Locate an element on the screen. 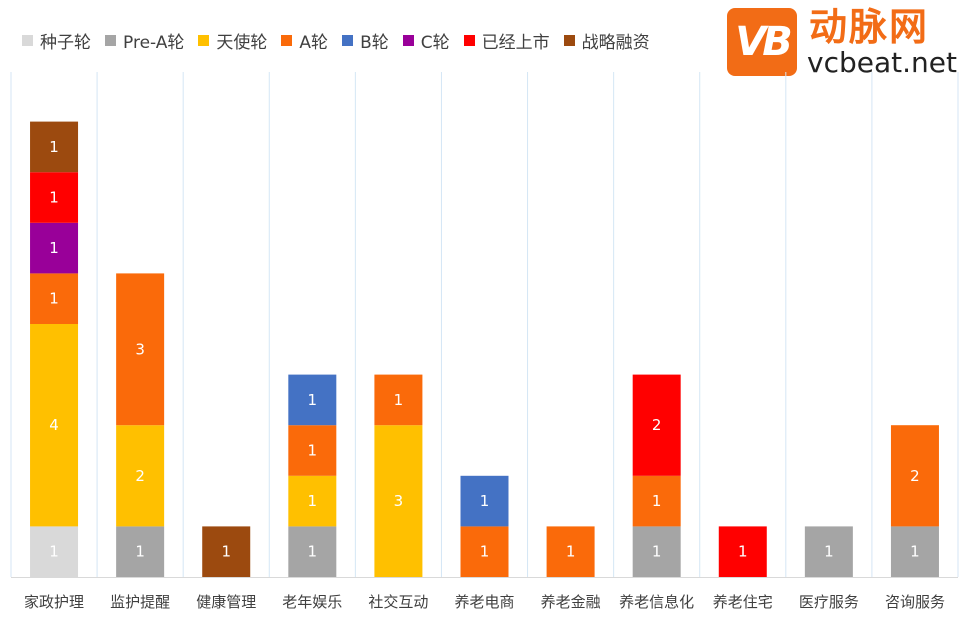  logo-name: 动脉网 is located at coordinates (869, 27).